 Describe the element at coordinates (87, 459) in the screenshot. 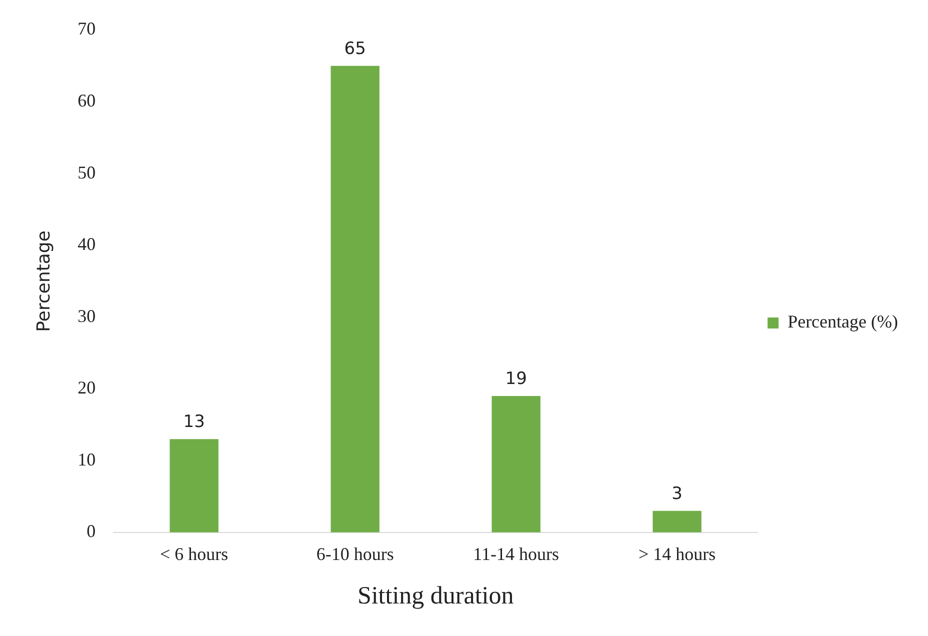

I see `y-tick-label: 10` at that location.